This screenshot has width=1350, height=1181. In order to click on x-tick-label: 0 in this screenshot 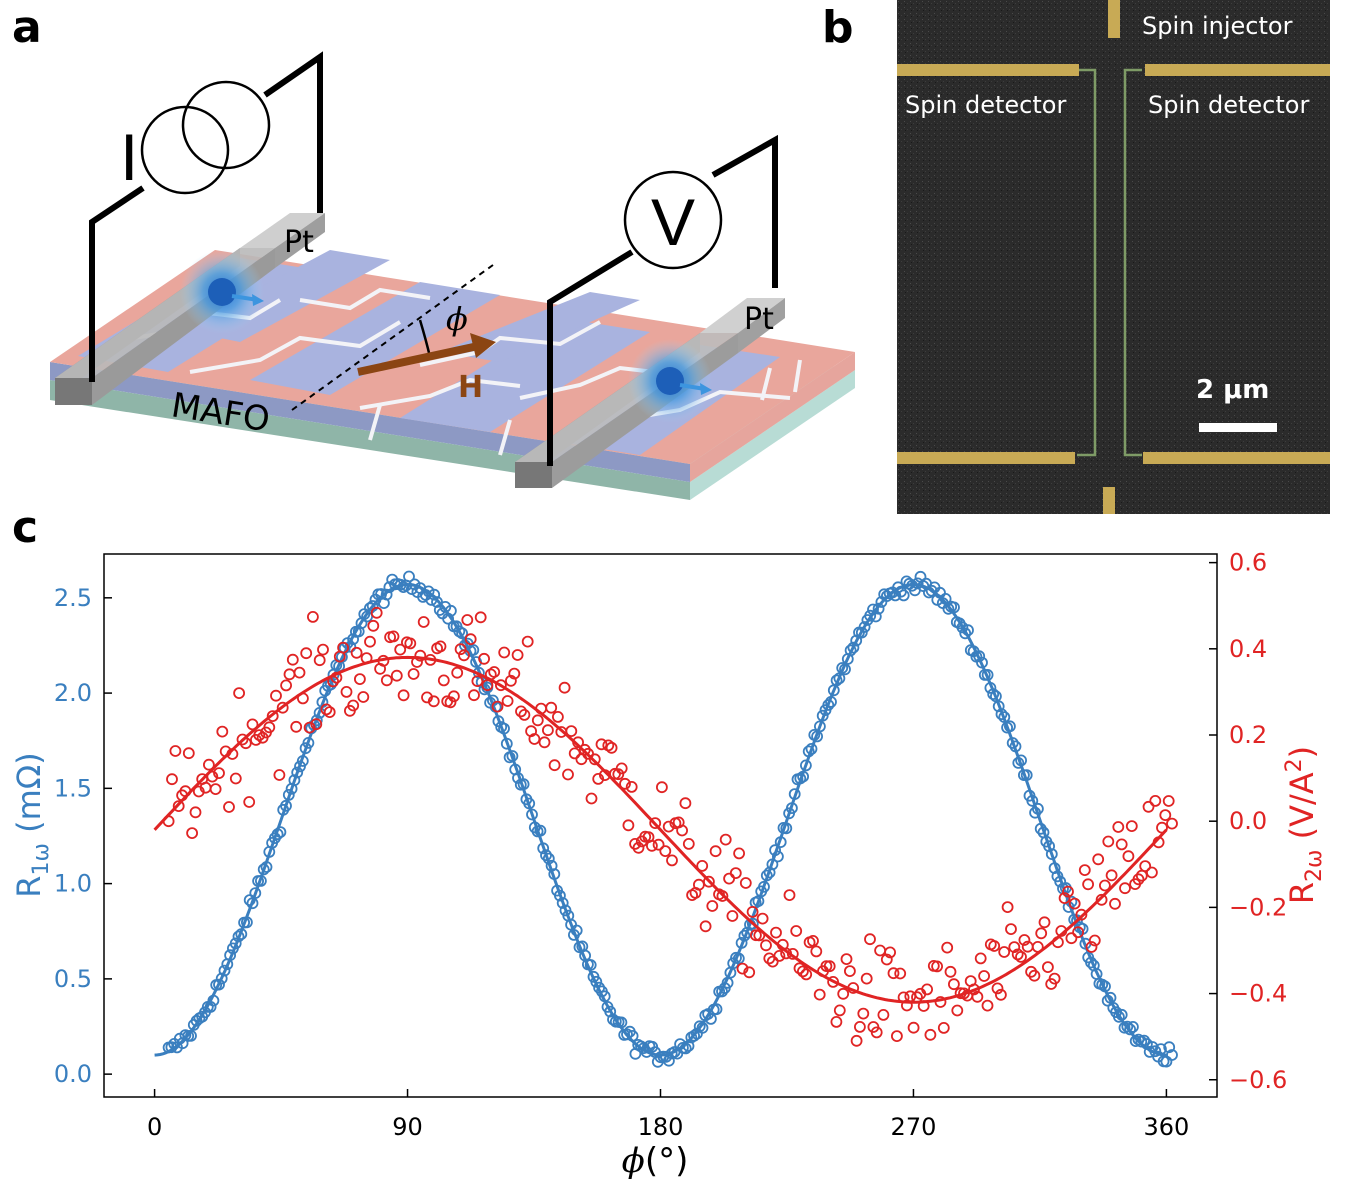, I will do `click(154, 1127)`.